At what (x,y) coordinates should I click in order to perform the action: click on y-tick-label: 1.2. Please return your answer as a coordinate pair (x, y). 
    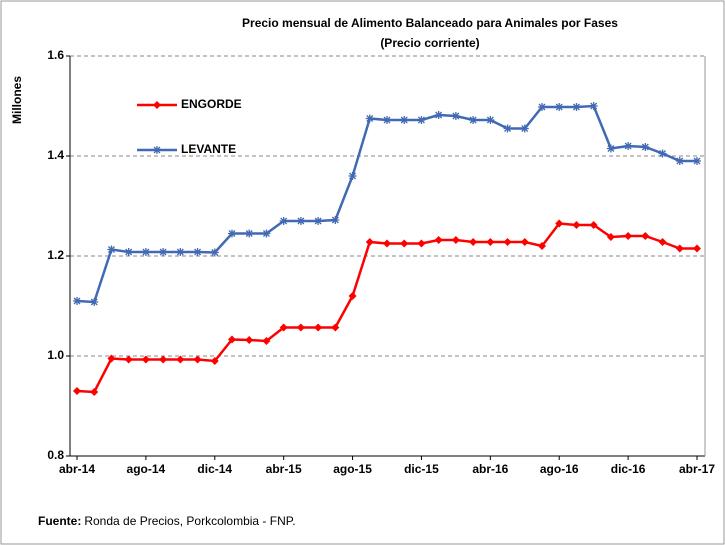
    Looking at the image, I should click on (55, 255).